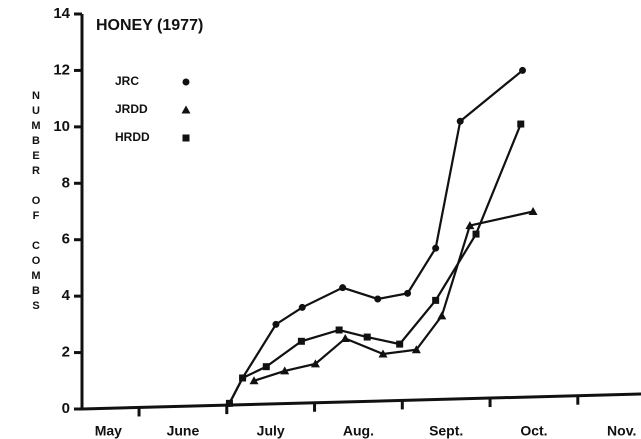 The width and height of the screenshot is (641, 439). I want to click on y-label-letter: S, so click(35, 306).